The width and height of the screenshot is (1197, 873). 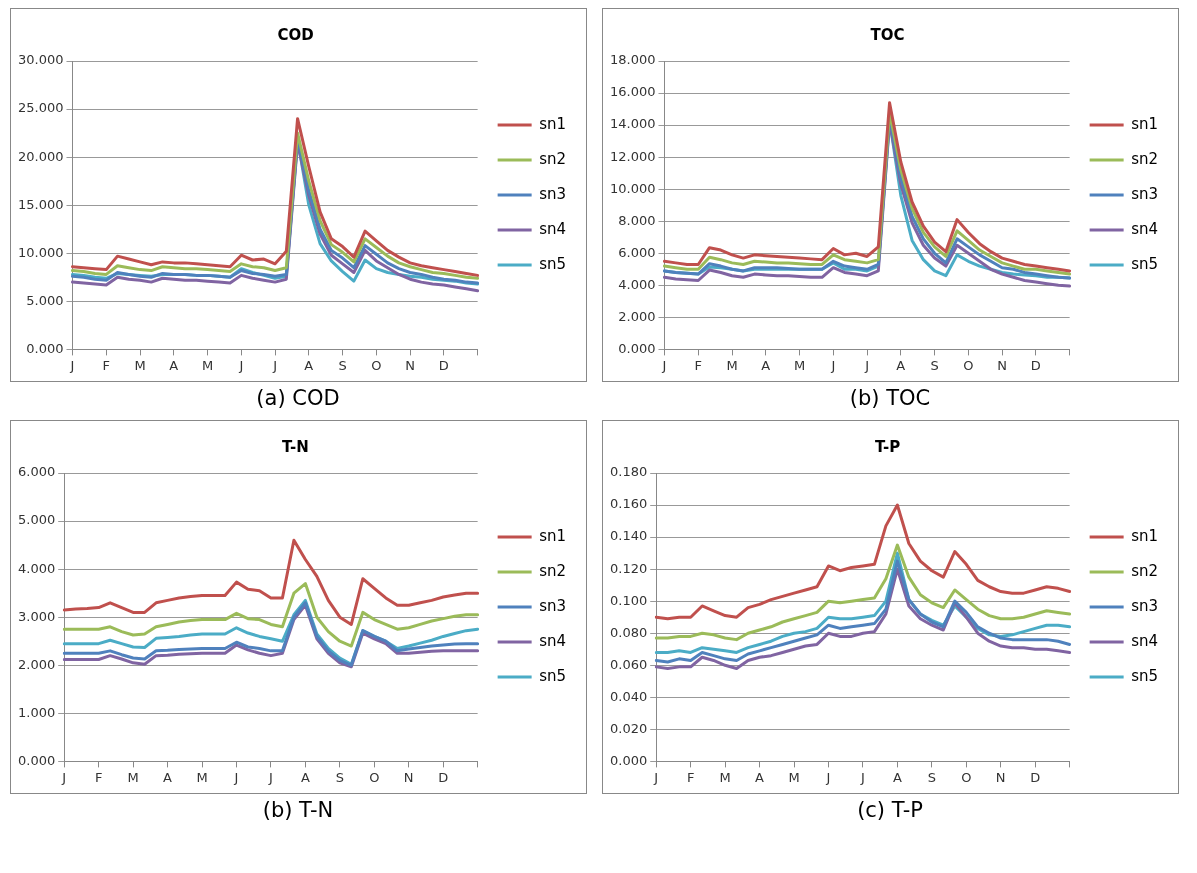 I want to click on y-tick-label: 1.000, so click(x=36, y=712).